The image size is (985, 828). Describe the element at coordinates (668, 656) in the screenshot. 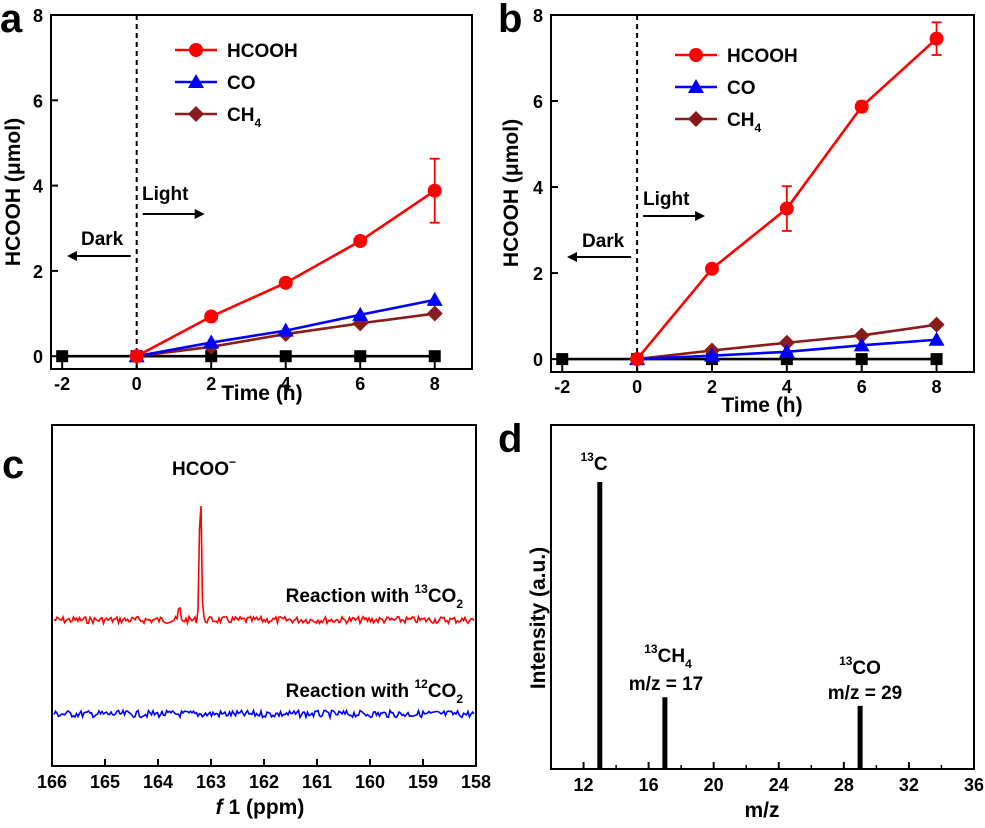

I see `panel-d-label-13ch4: 13CH4` at that location.